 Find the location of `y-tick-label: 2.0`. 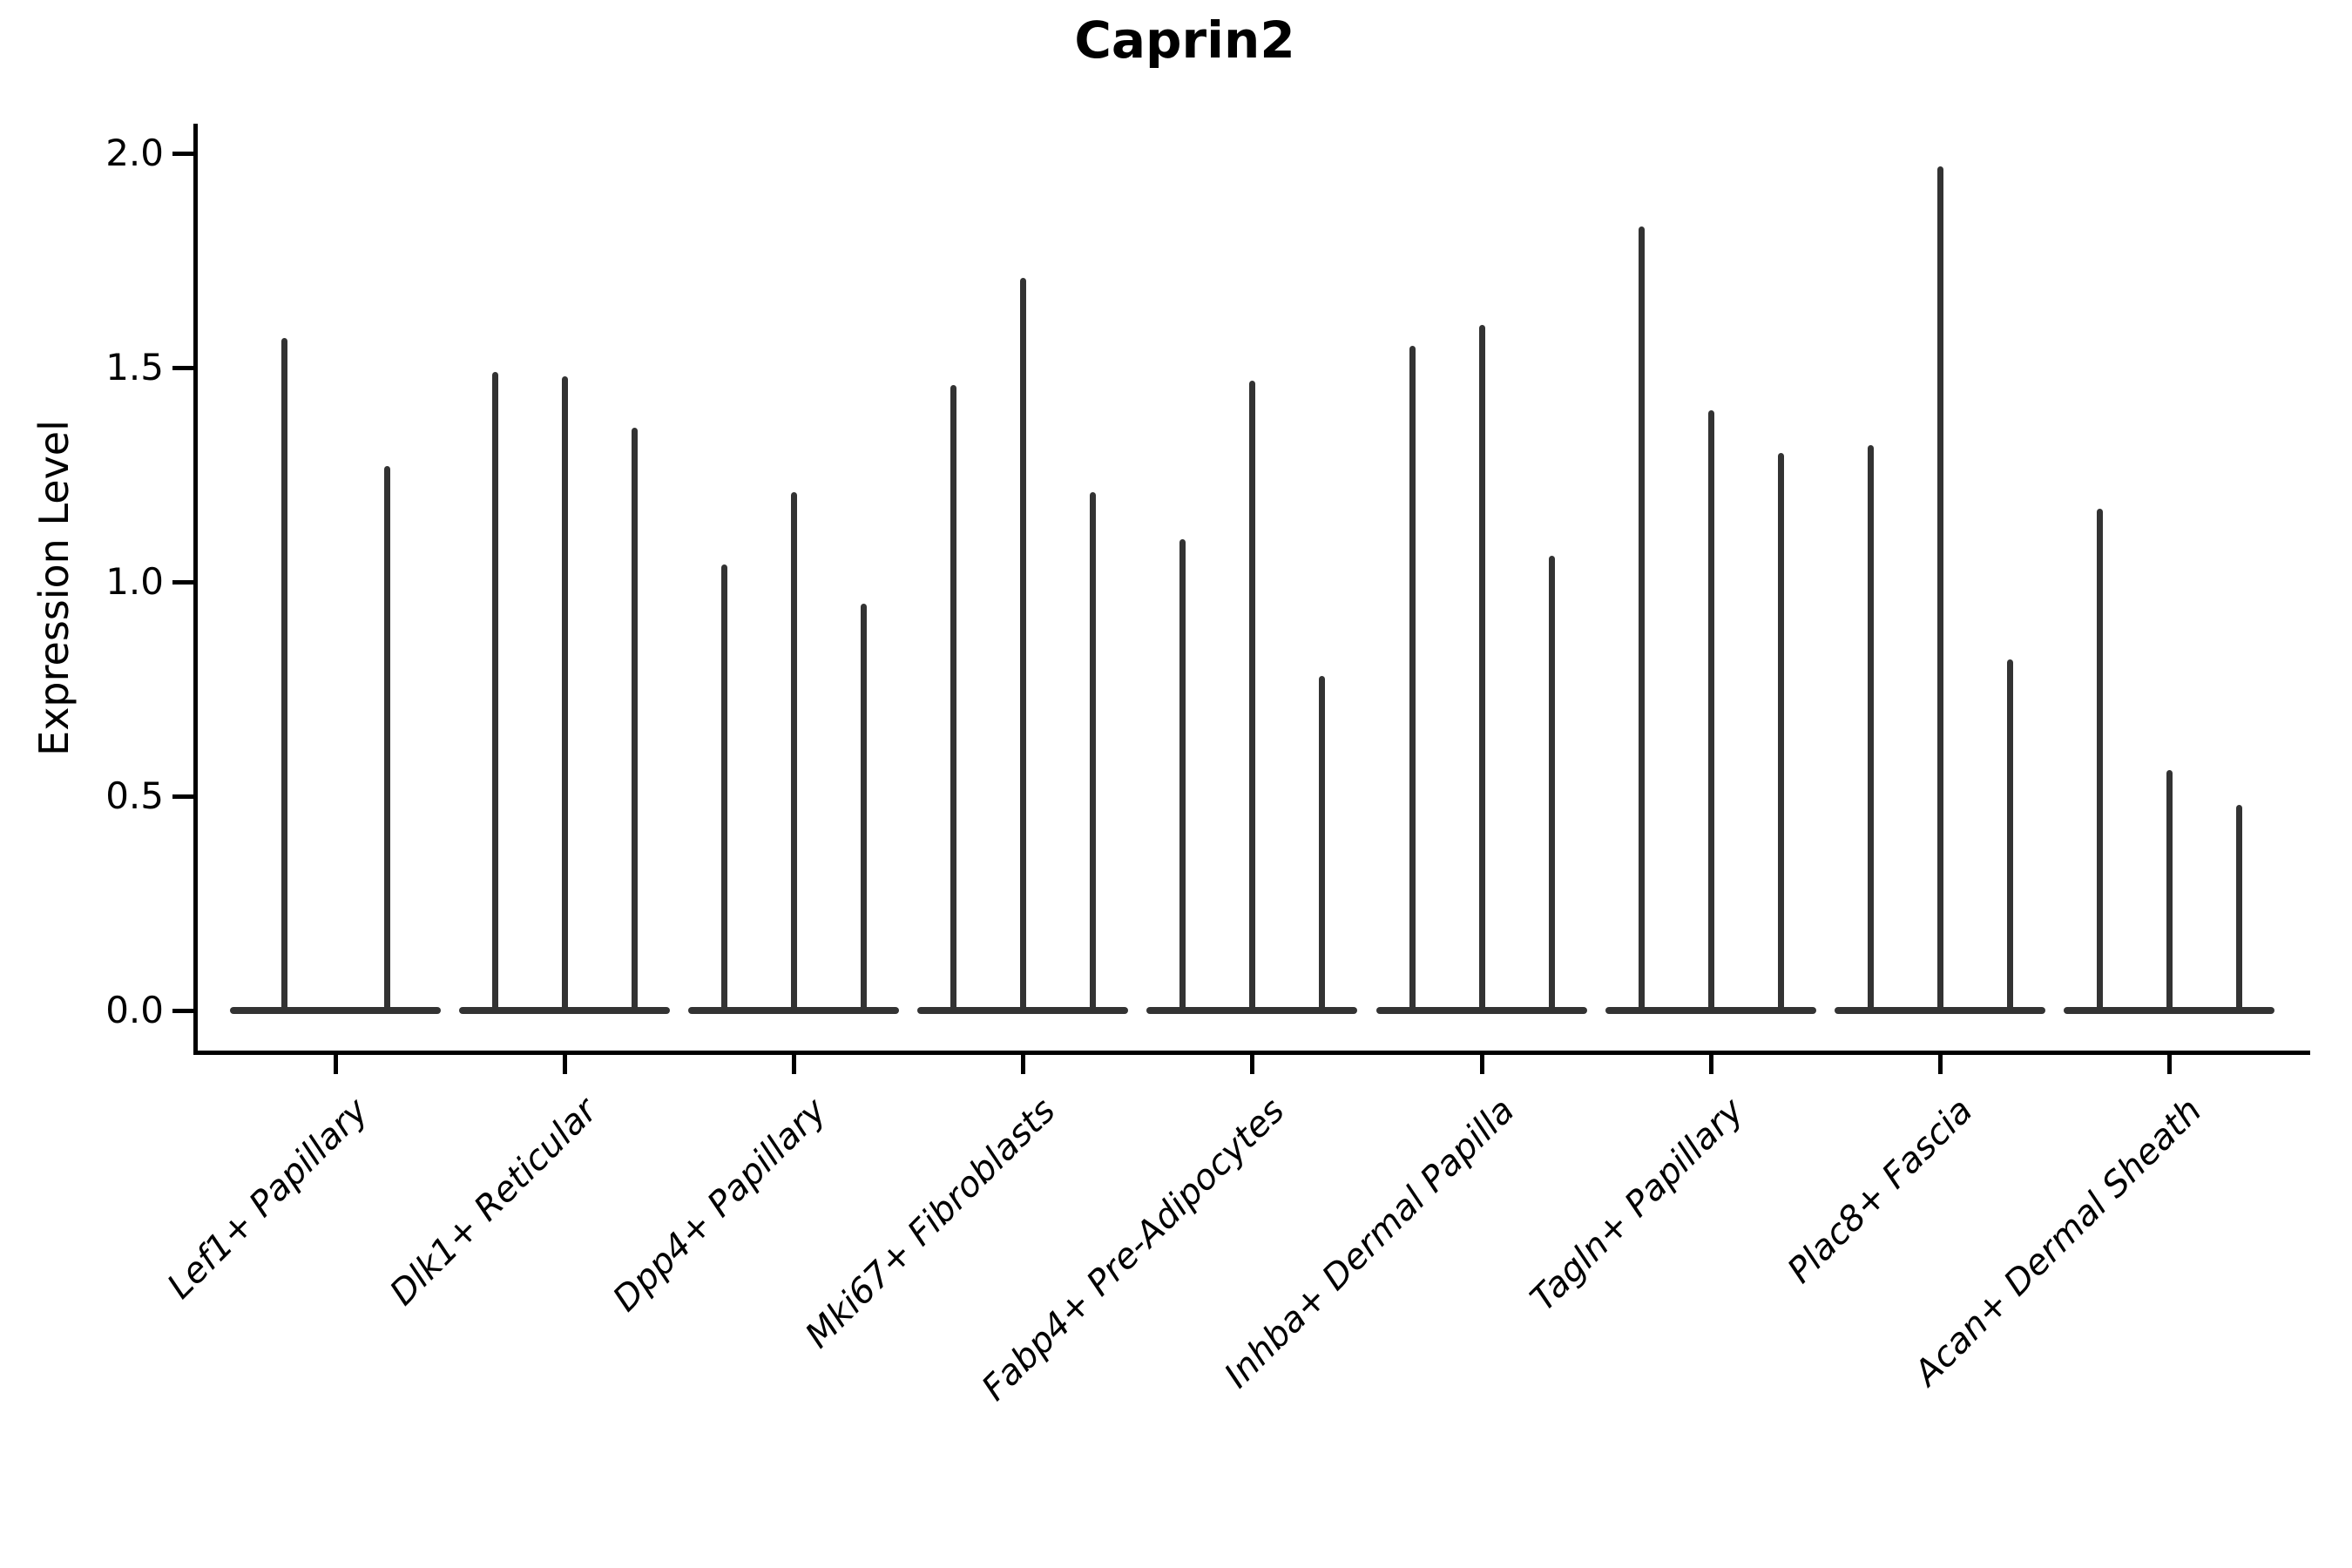

y-tick-label: 2.0 is located at coordinates (134, 153).